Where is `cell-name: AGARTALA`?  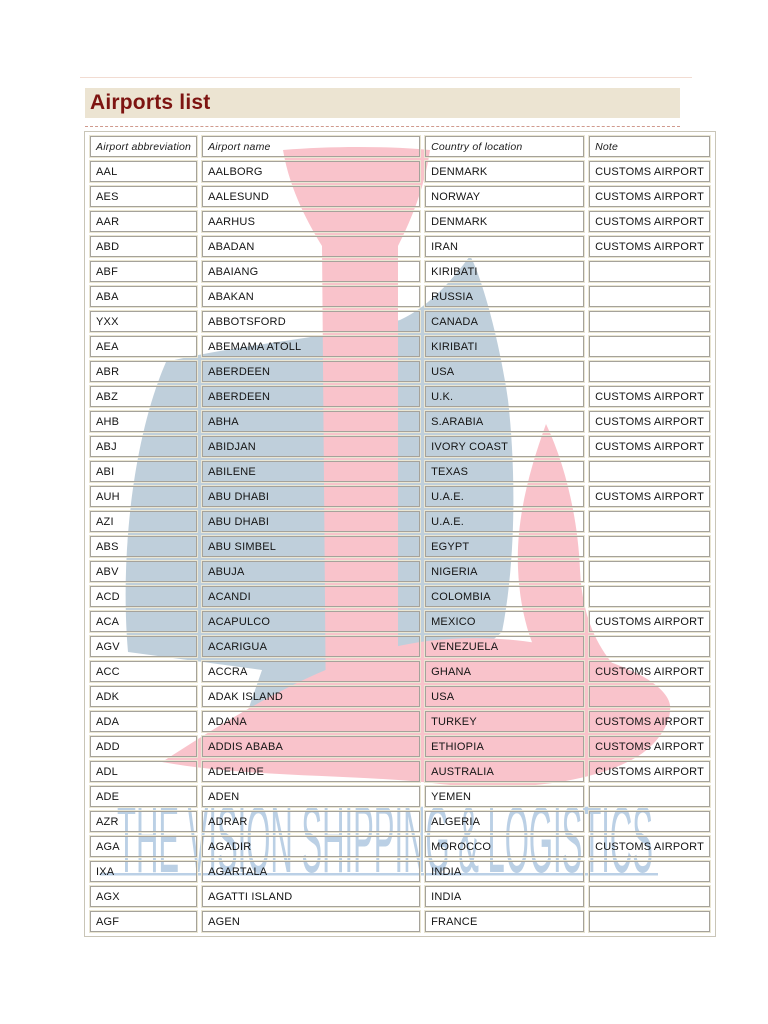 cell-name: AGARTALA is located at coordinates (311, 871).